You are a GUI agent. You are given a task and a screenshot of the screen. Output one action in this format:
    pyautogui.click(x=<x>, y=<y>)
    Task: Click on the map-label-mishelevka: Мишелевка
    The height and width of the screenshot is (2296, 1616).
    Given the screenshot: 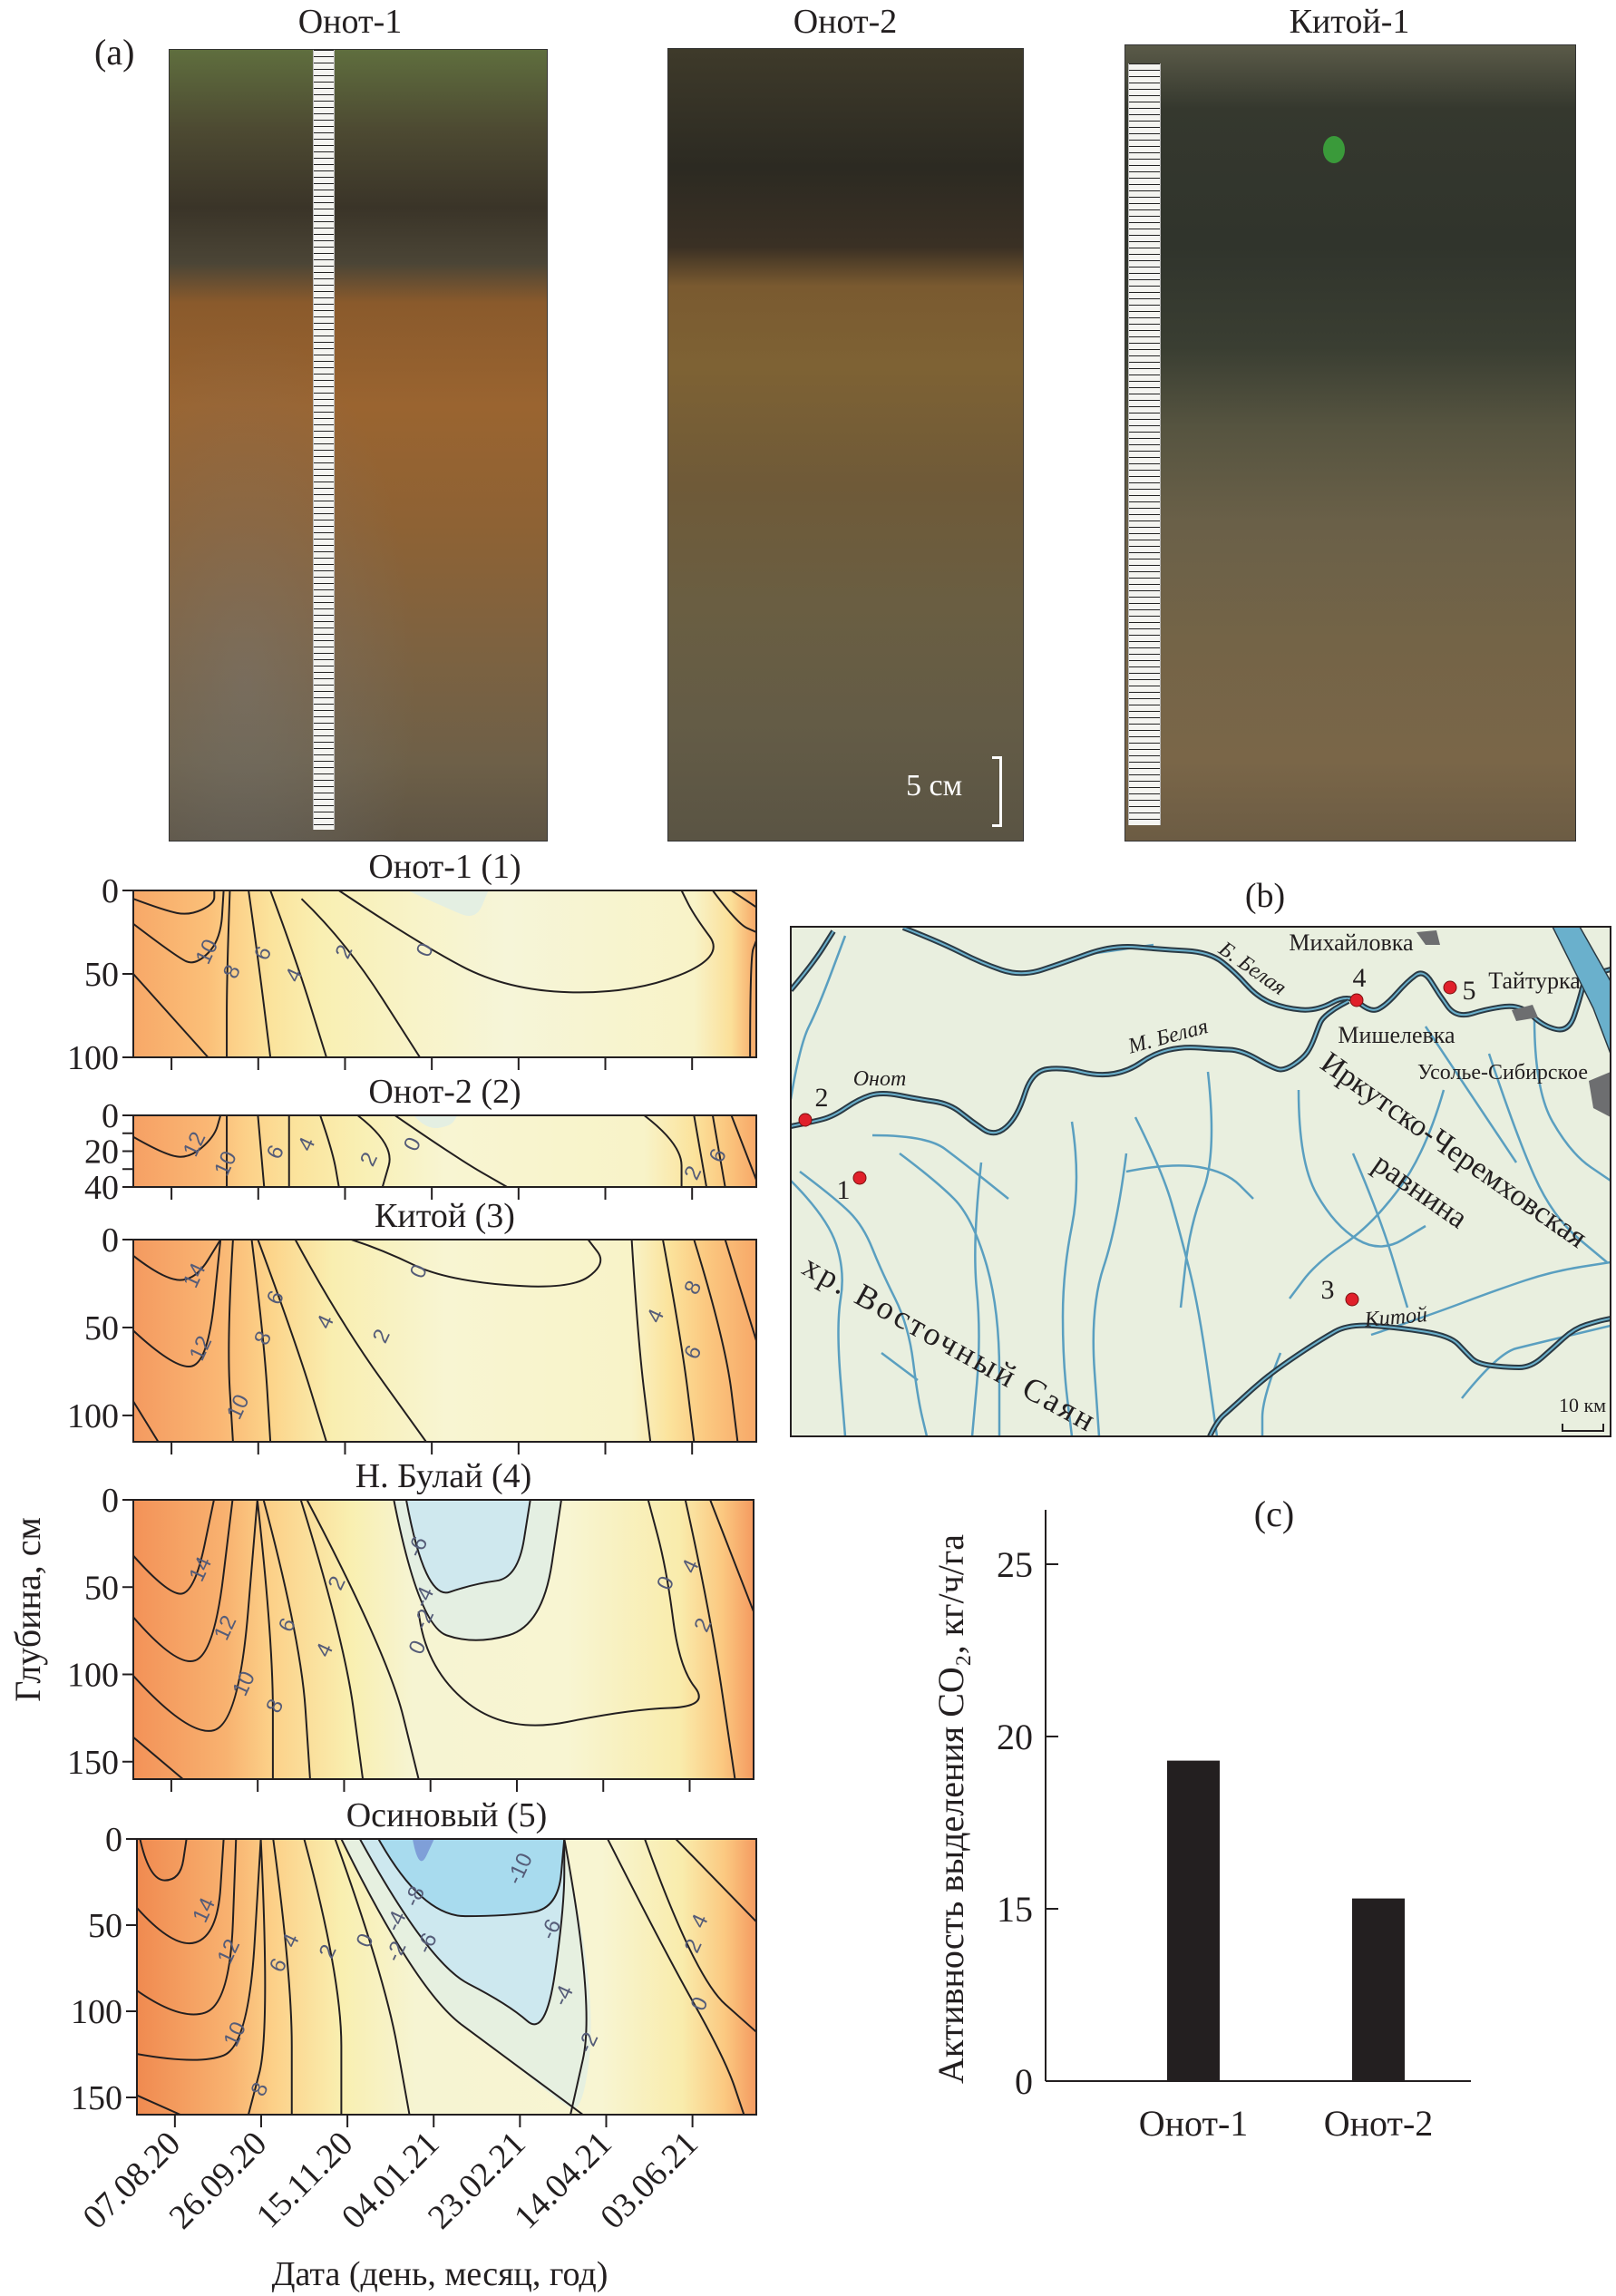 What is the action you would take?
    pyautogui.click(x=1396, y=1035)
    